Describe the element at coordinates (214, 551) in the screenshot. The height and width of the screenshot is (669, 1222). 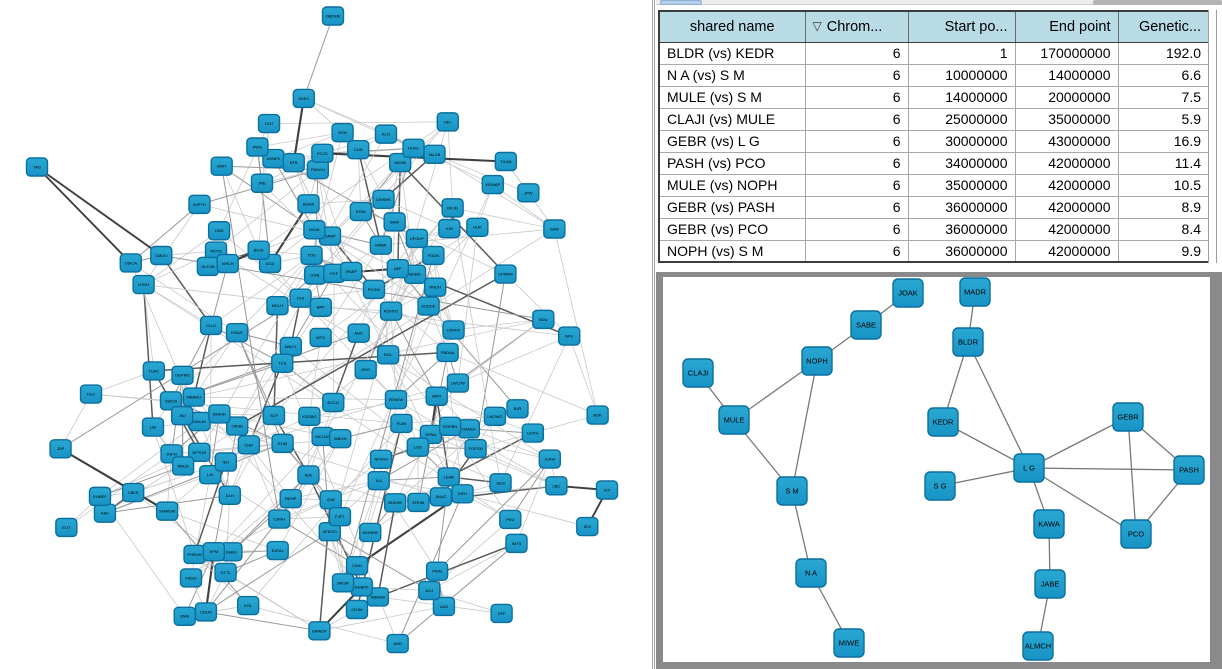
I see `network-node: HFM` at that location.